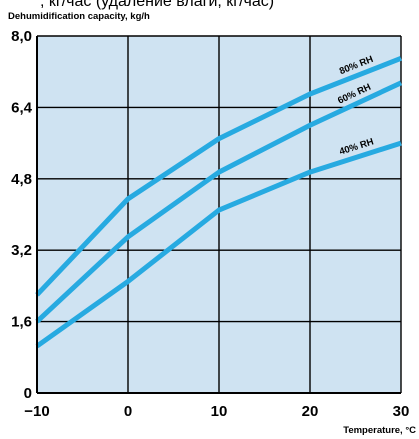 This screenshot has width=419, height=439. I want to click on y-tick-labels: 0 1,6 3,2 4,8 6,4 8,0, so click(22, 215).